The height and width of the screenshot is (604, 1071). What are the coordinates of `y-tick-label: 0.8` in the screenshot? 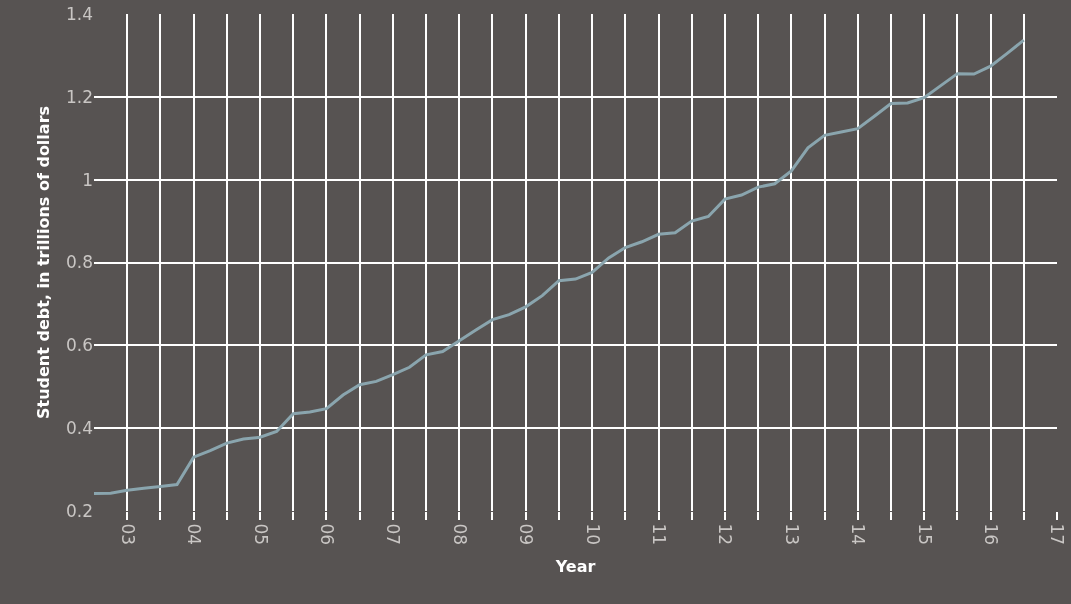 It's located at (79, 262).